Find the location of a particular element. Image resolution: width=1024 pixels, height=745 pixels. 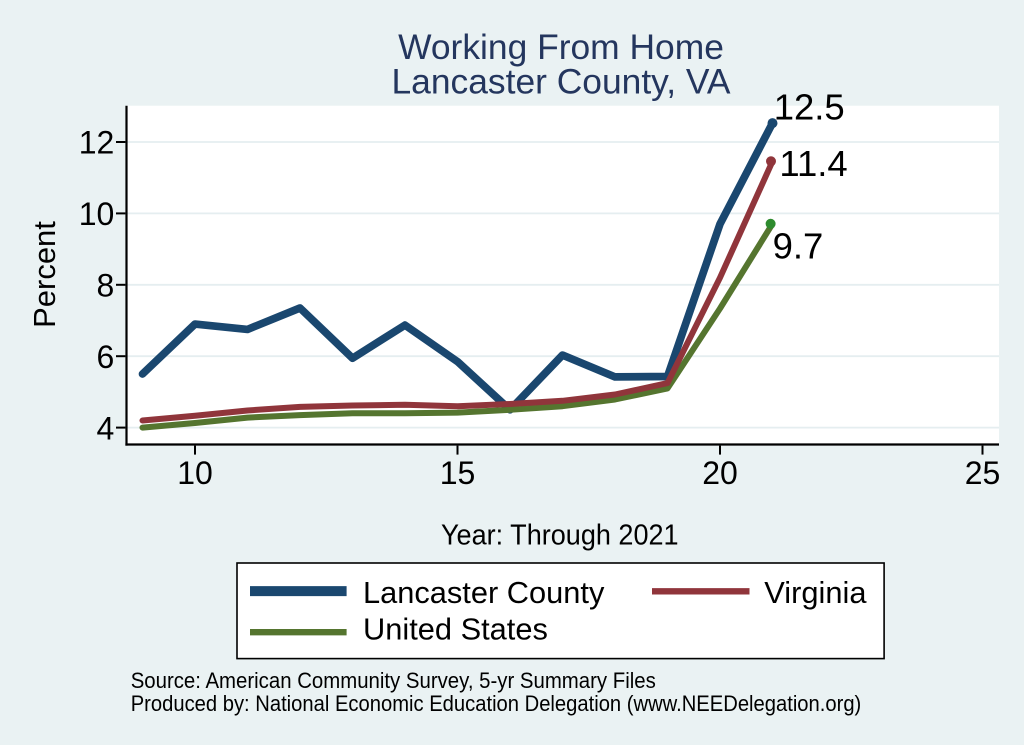

svg-text: 25 is located at coordinates (983, 473).